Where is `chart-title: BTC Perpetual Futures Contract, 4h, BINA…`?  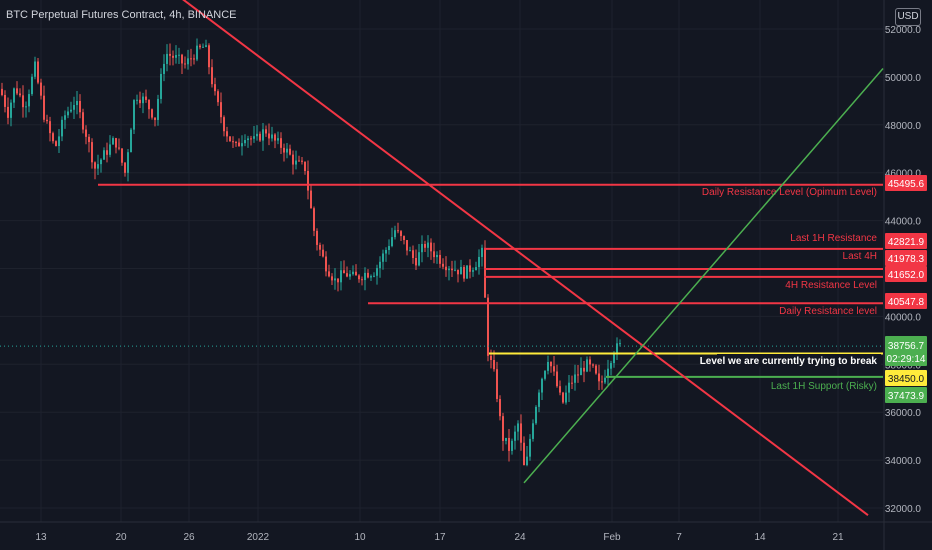 chart-title: BTC Perpetual Futures Contract, 4h, BINA… is located at coordinates (121, 15).